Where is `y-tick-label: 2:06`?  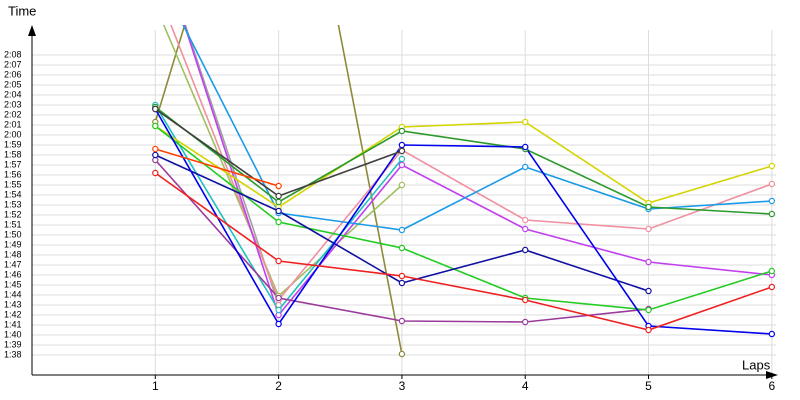
y-tick-label: 2:06 is located at coordinates (13, 74).